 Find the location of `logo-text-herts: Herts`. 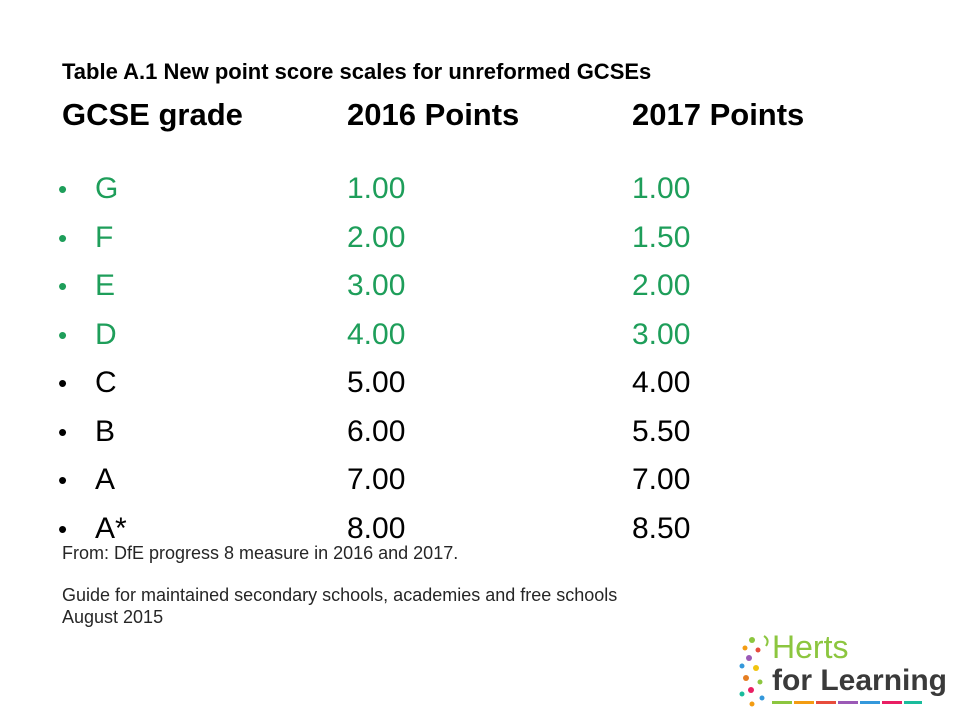

logo-text-herts: Herts is located at coordinates (810, 647).